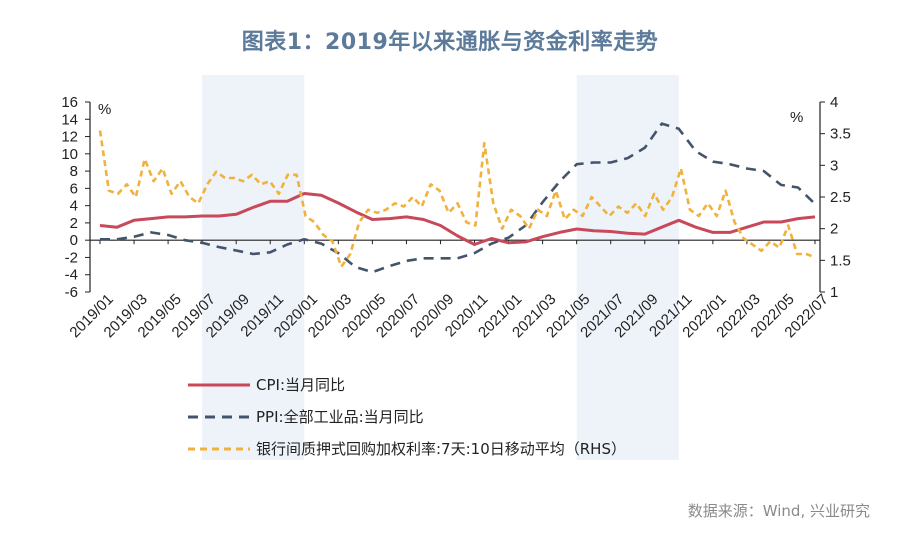 Image resolution: width=900 pixels, height=551 pixels. Describe the element at coordinates (840, 134) in the screenshot. I see `right-tick-label: 3.5` at that location.